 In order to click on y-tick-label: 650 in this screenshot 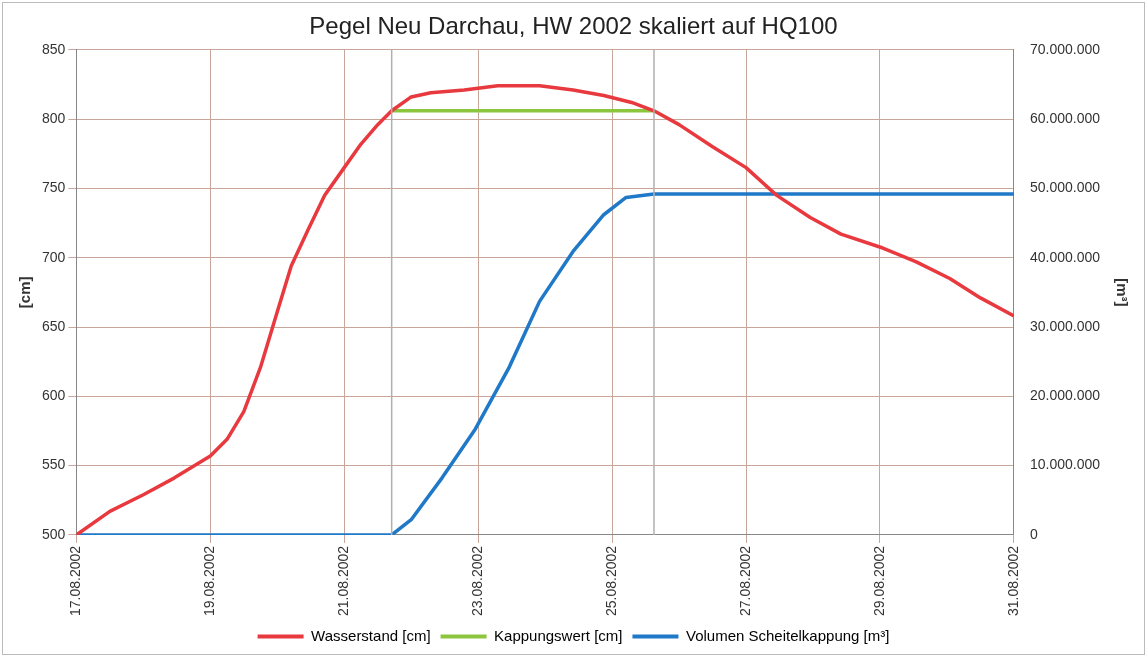, I will do `click(54, 325)`.